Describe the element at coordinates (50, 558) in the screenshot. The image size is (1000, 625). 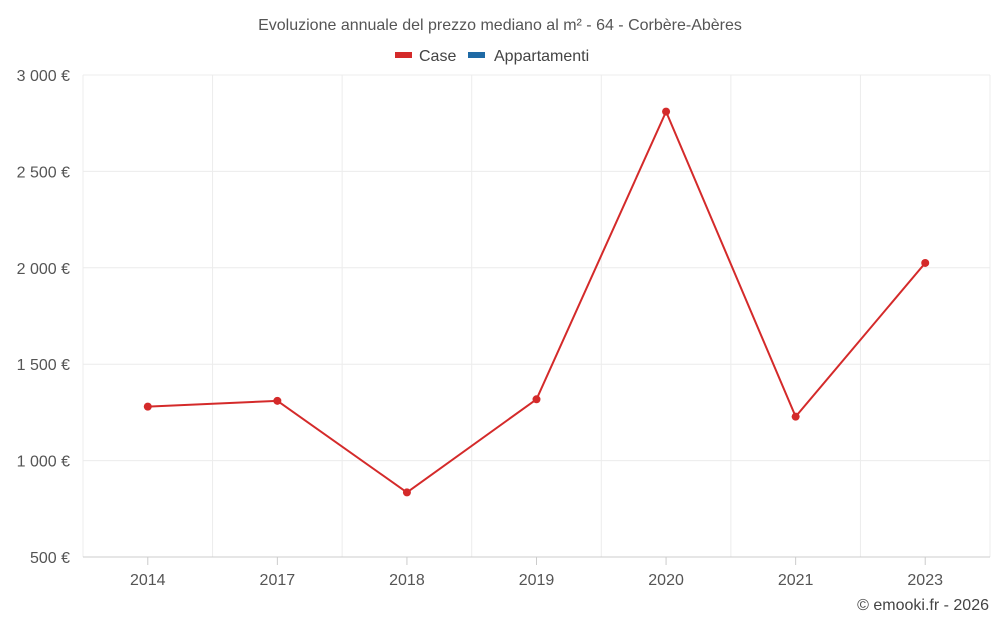
I see `y-tick-label: 500 €` at that location.